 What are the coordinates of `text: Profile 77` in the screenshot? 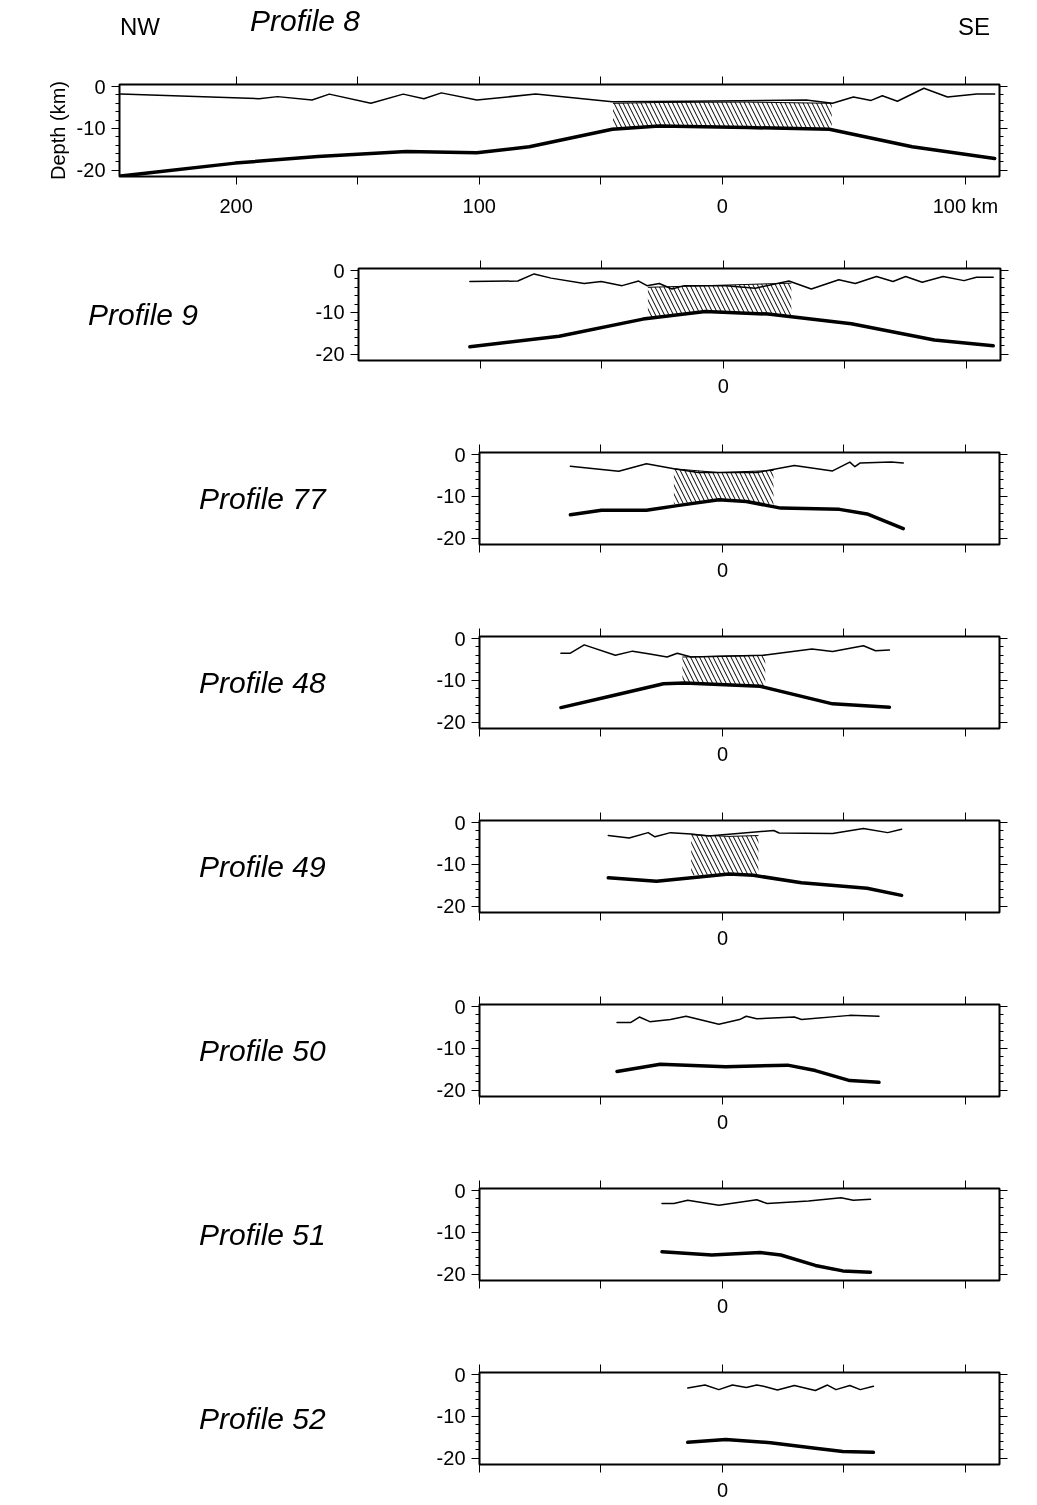 It's located at (262, 499).